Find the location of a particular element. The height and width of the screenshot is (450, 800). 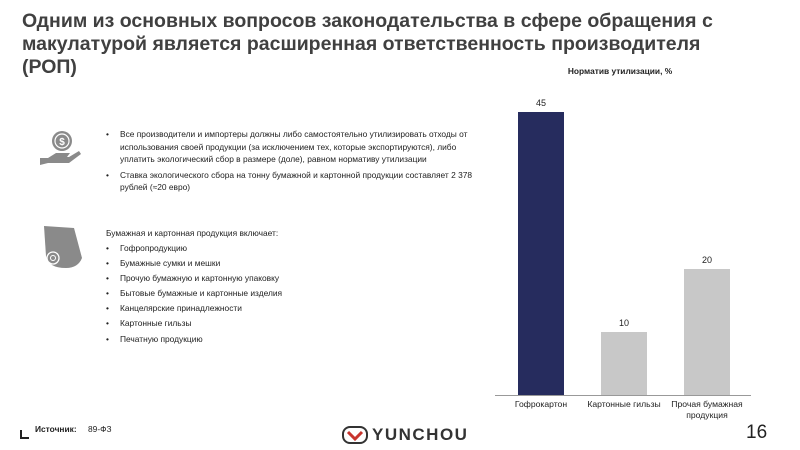

category-label: Прочая бумажная продукция is located at coordinates (707, 409).